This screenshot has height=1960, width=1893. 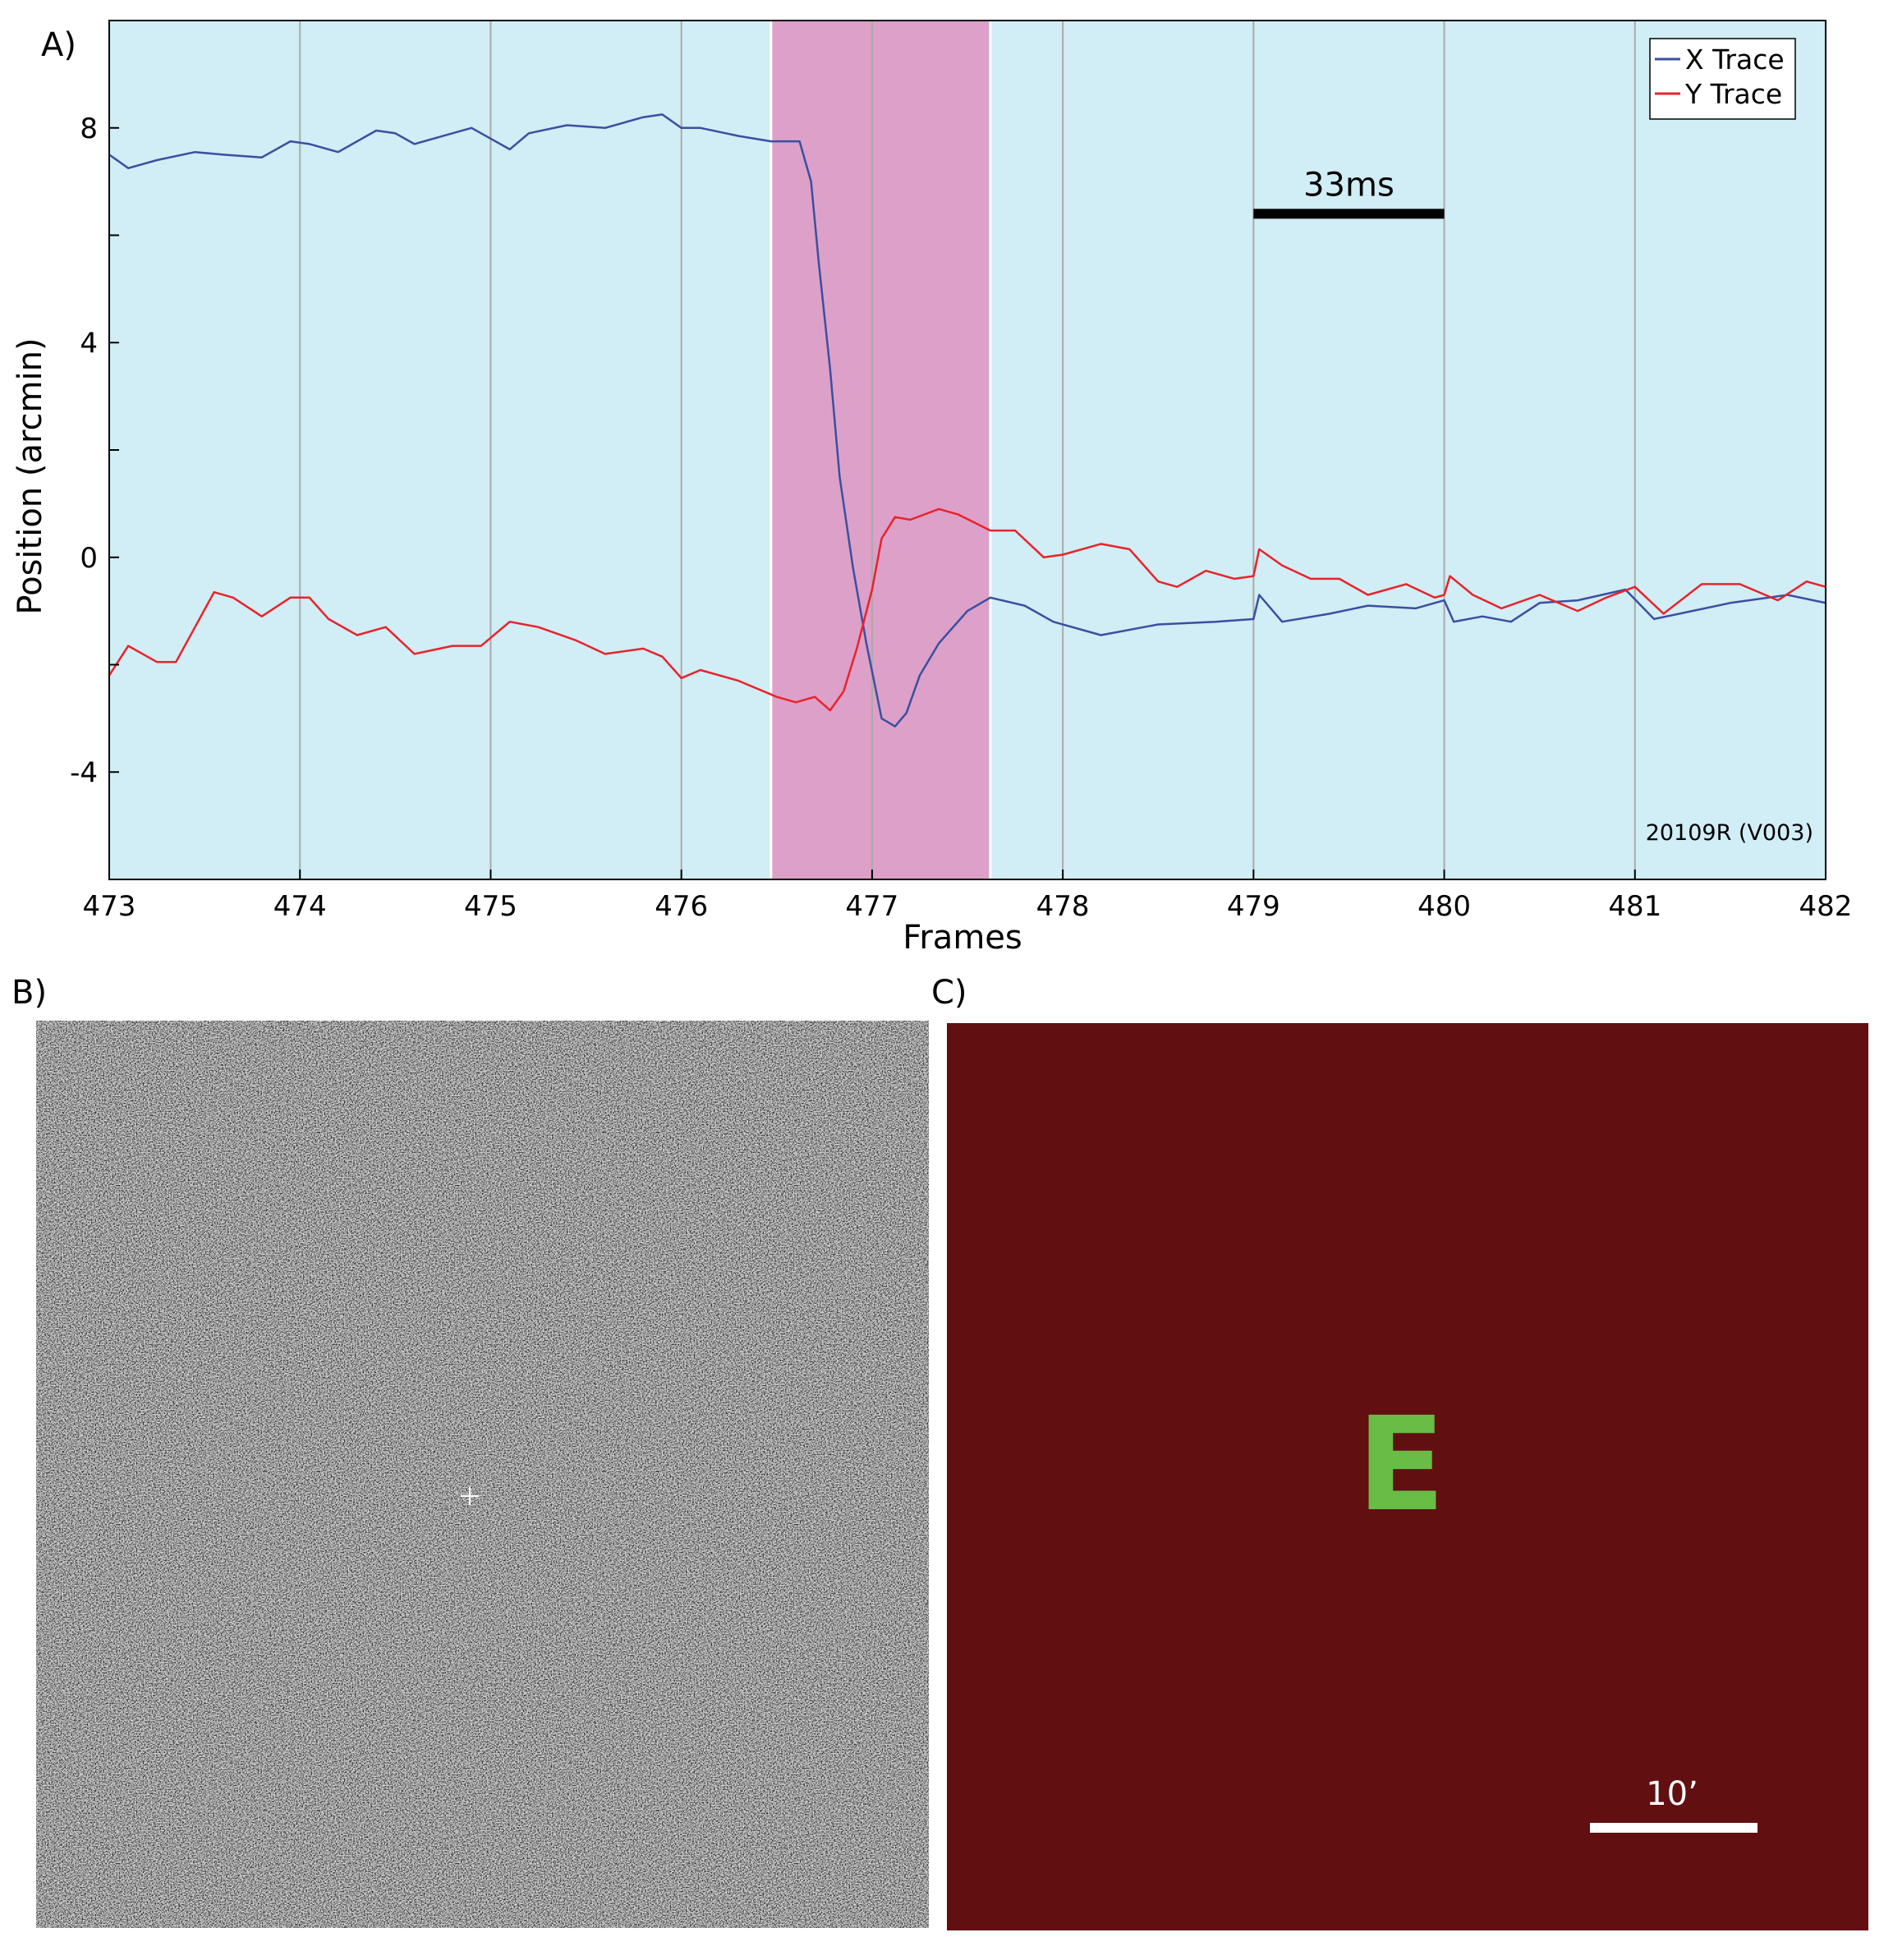 What do you see at coordinates (29, 993) in the screenshot?
I see `panel-b-label: B)` at bounding box center [29, 993].